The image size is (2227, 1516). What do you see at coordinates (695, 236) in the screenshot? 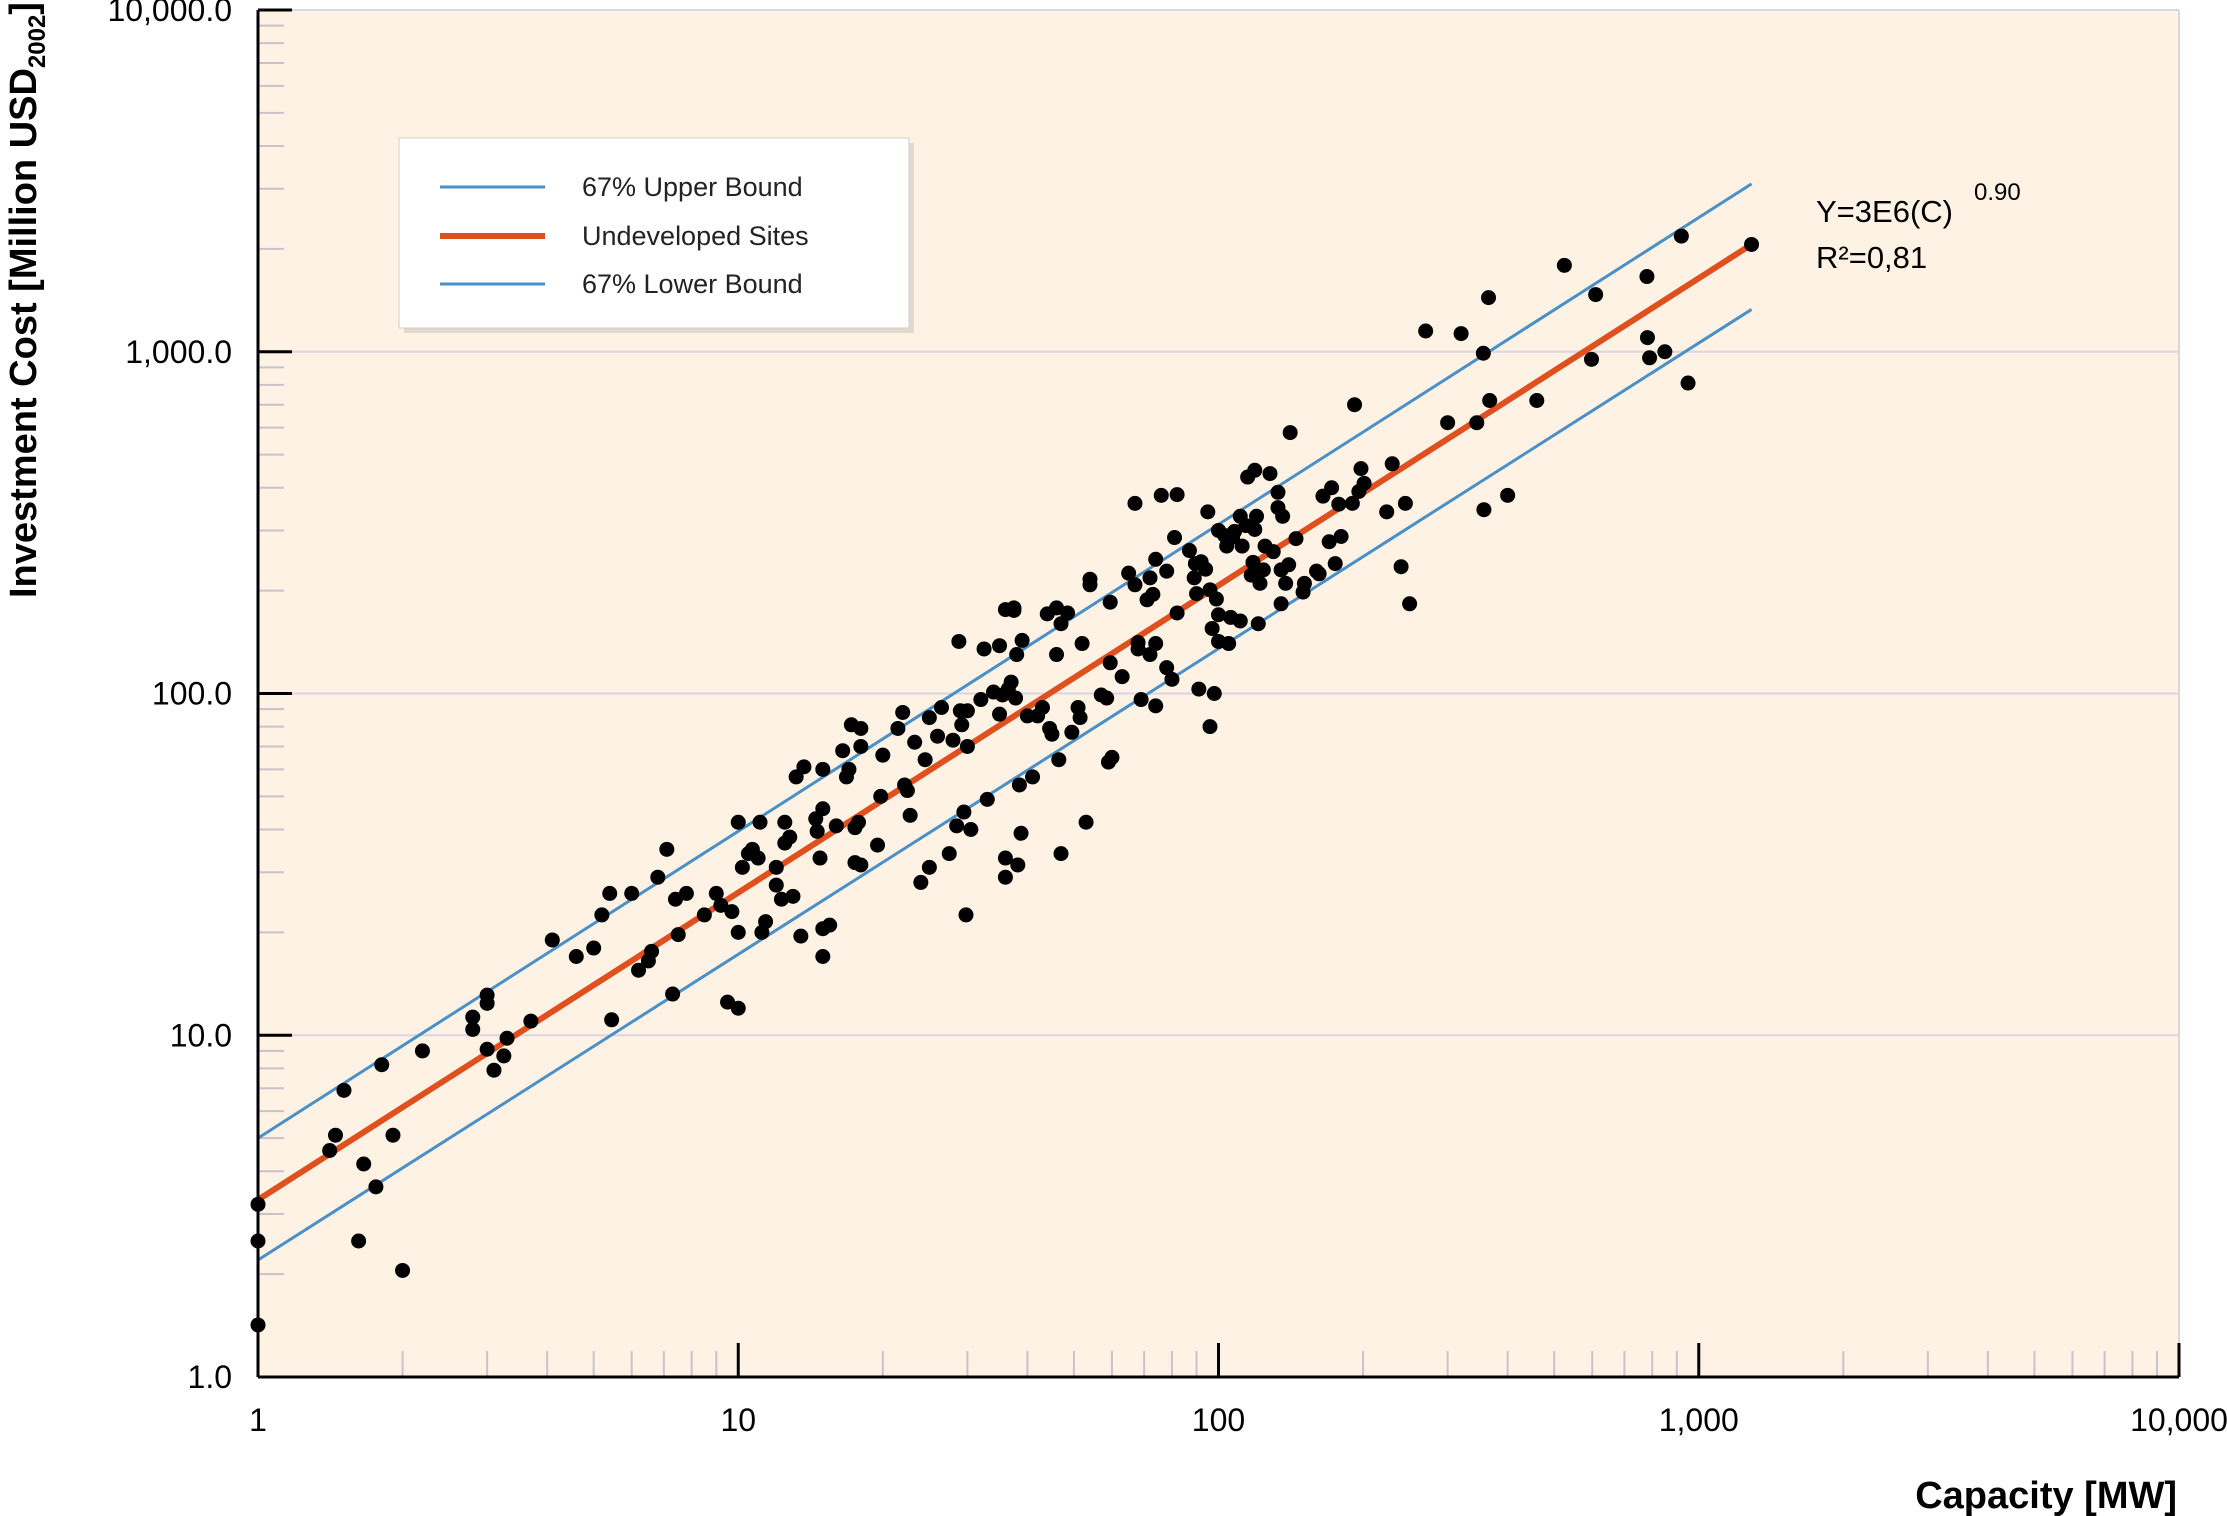
I see `legend-label-fit: Undeveloped Sites` at bounding box center [695, 236].